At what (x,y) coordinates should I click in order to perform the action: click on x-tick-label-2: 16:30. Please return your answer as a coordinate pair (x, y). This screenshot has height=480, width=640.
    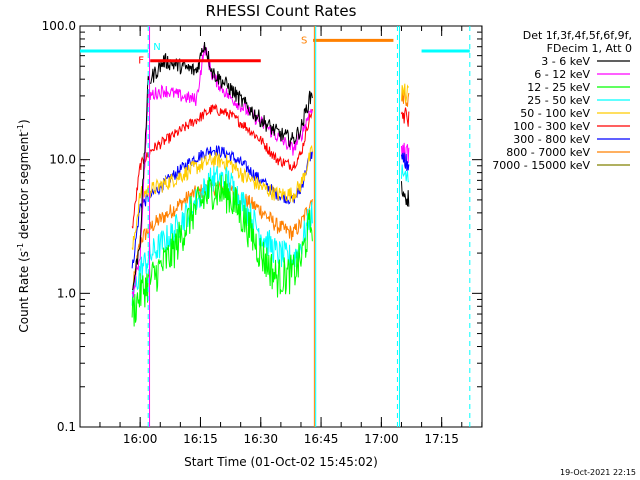
    Looking at the image, I should click on (260, 439).